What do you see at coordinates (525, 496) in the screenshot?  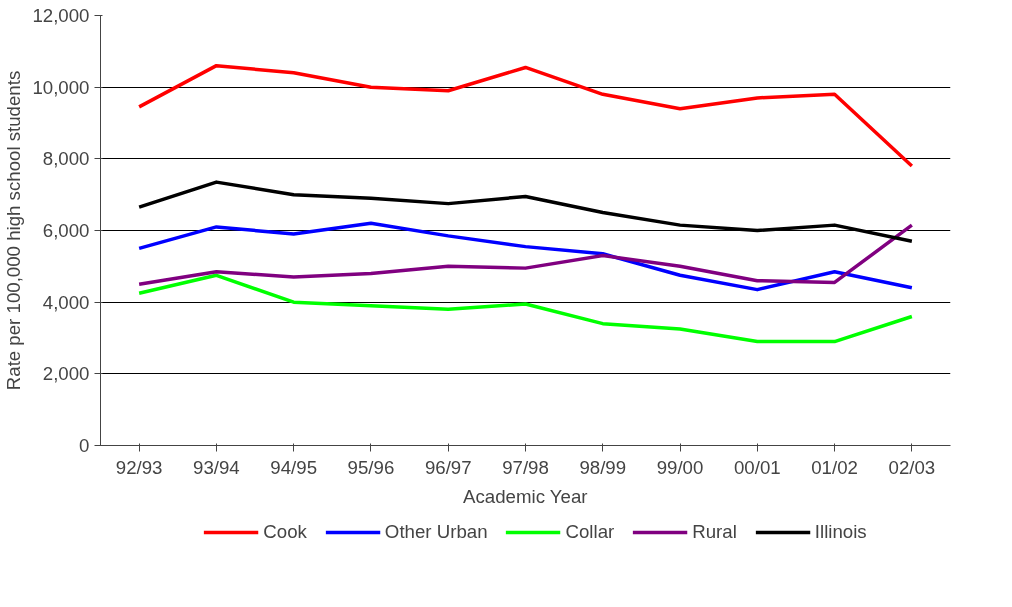 I see `x-axis-title: Academic Year` at bounding box center [525, 496].